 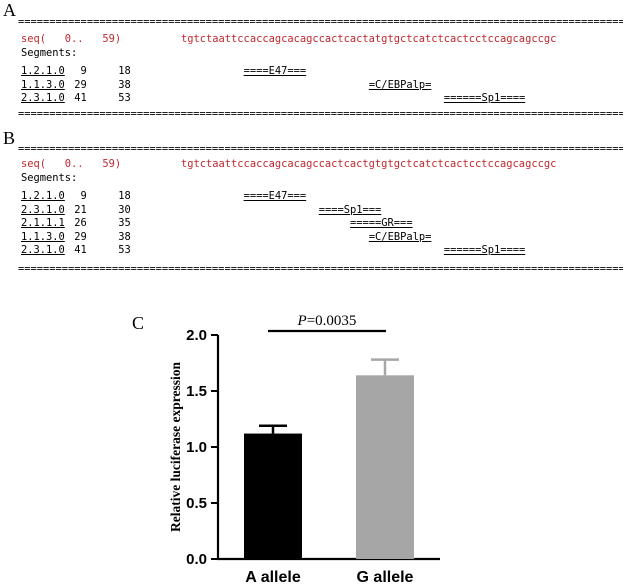 What do you see at coordinates (385, 467) in the screenshot?
I see `bar-g-allele` at bounding box center [385, 467].